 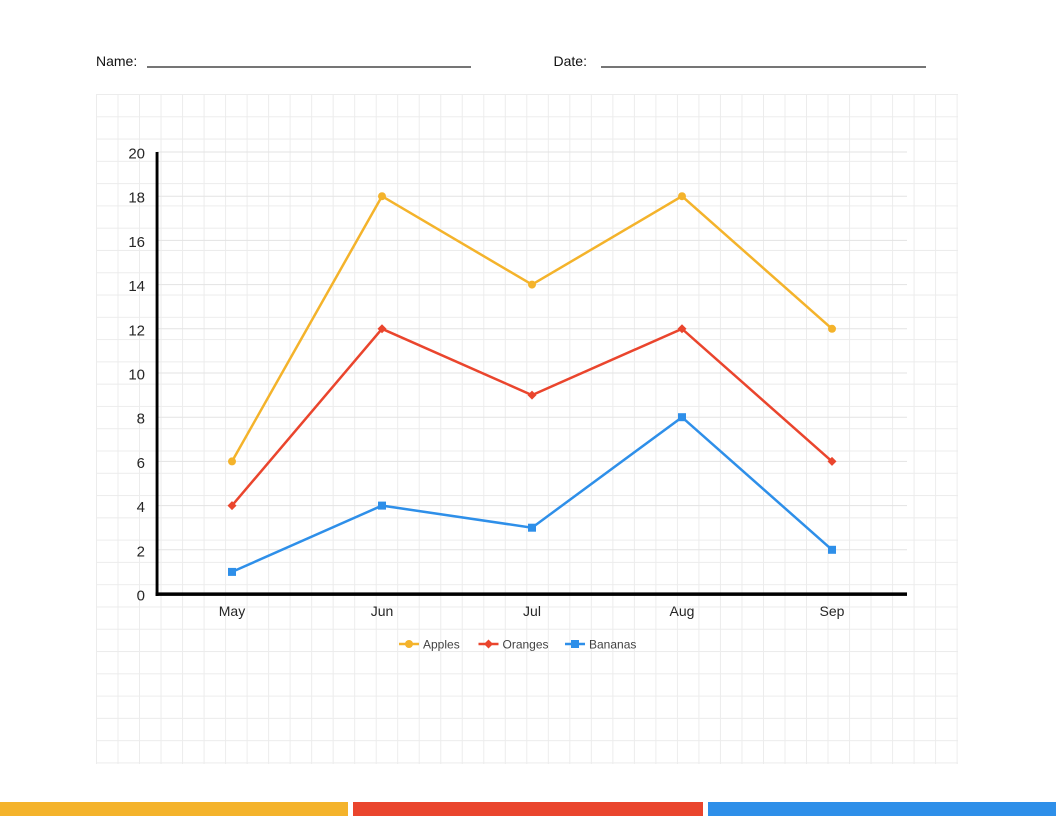 I want to click on svg-text: Jul, so click(x=532, y=611).